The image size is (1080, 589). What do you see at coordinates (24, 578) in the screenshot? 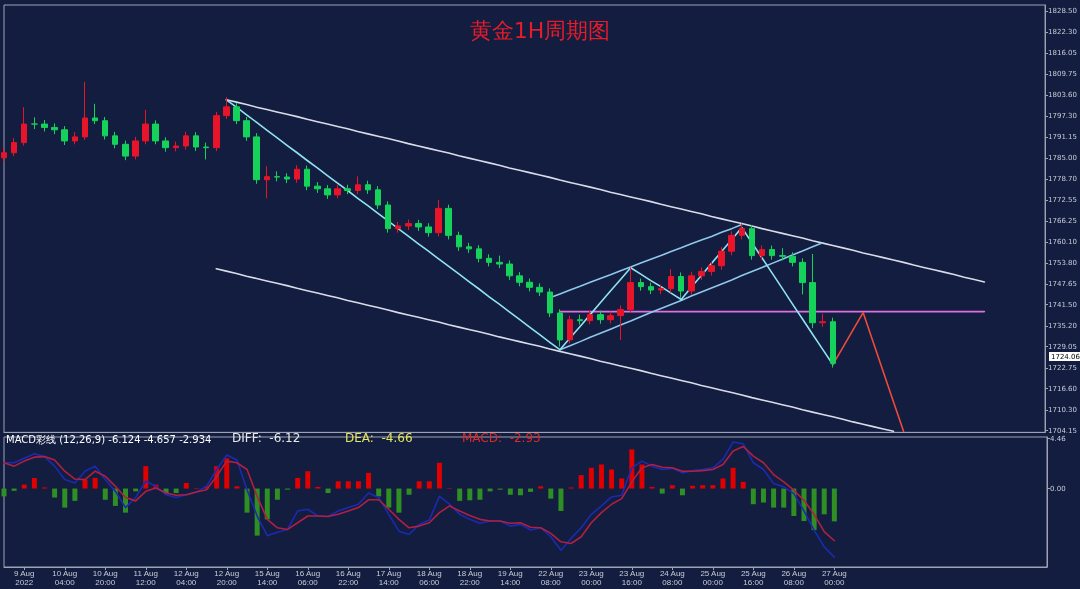
I see `x-tick-label: 9 Aug 2022` at bounding box center [24, 578].